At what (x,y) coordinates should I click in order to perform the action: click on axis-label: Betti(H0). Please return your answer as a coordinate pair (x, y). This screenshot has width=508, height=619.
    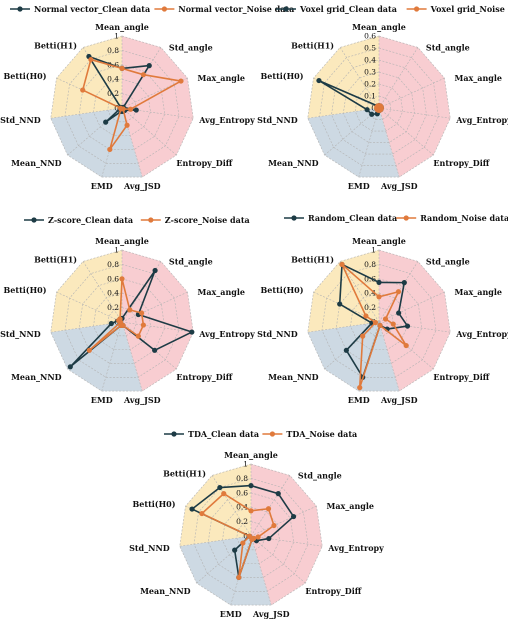
    Looking at the image, I should click on (25, 290).